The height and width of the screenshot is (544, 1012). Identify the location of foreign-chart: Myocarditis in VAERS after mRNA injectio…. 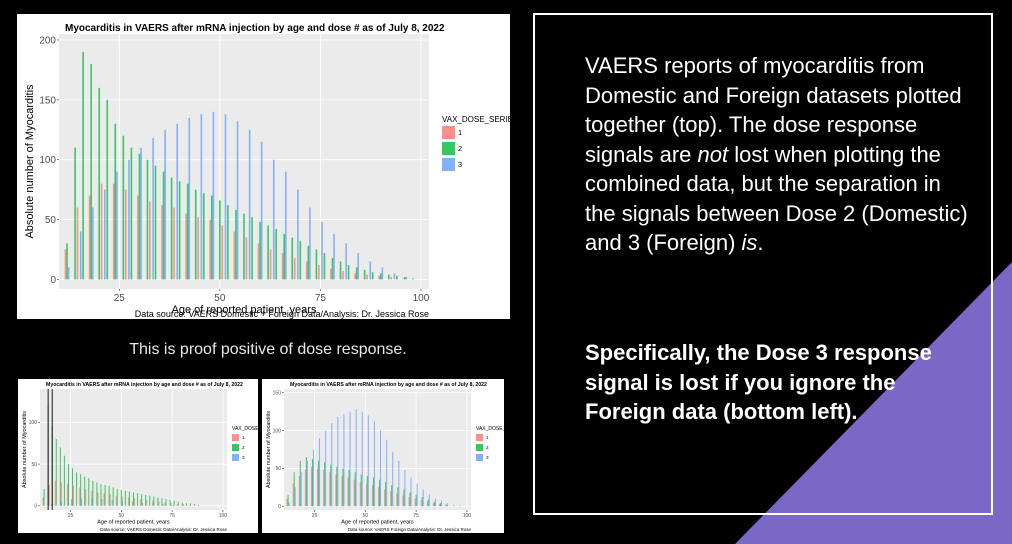
(383, 456).